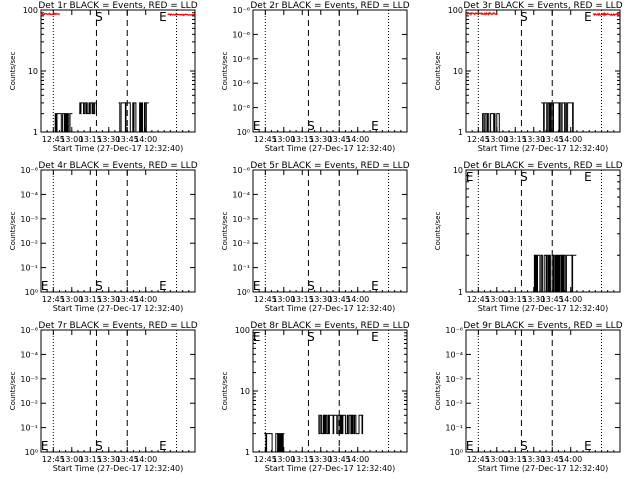 This screenshot has width=640, height=480. I want to click on panel-title: Det 4r BLACK = Events, RED = LLD, so click(117, 166).